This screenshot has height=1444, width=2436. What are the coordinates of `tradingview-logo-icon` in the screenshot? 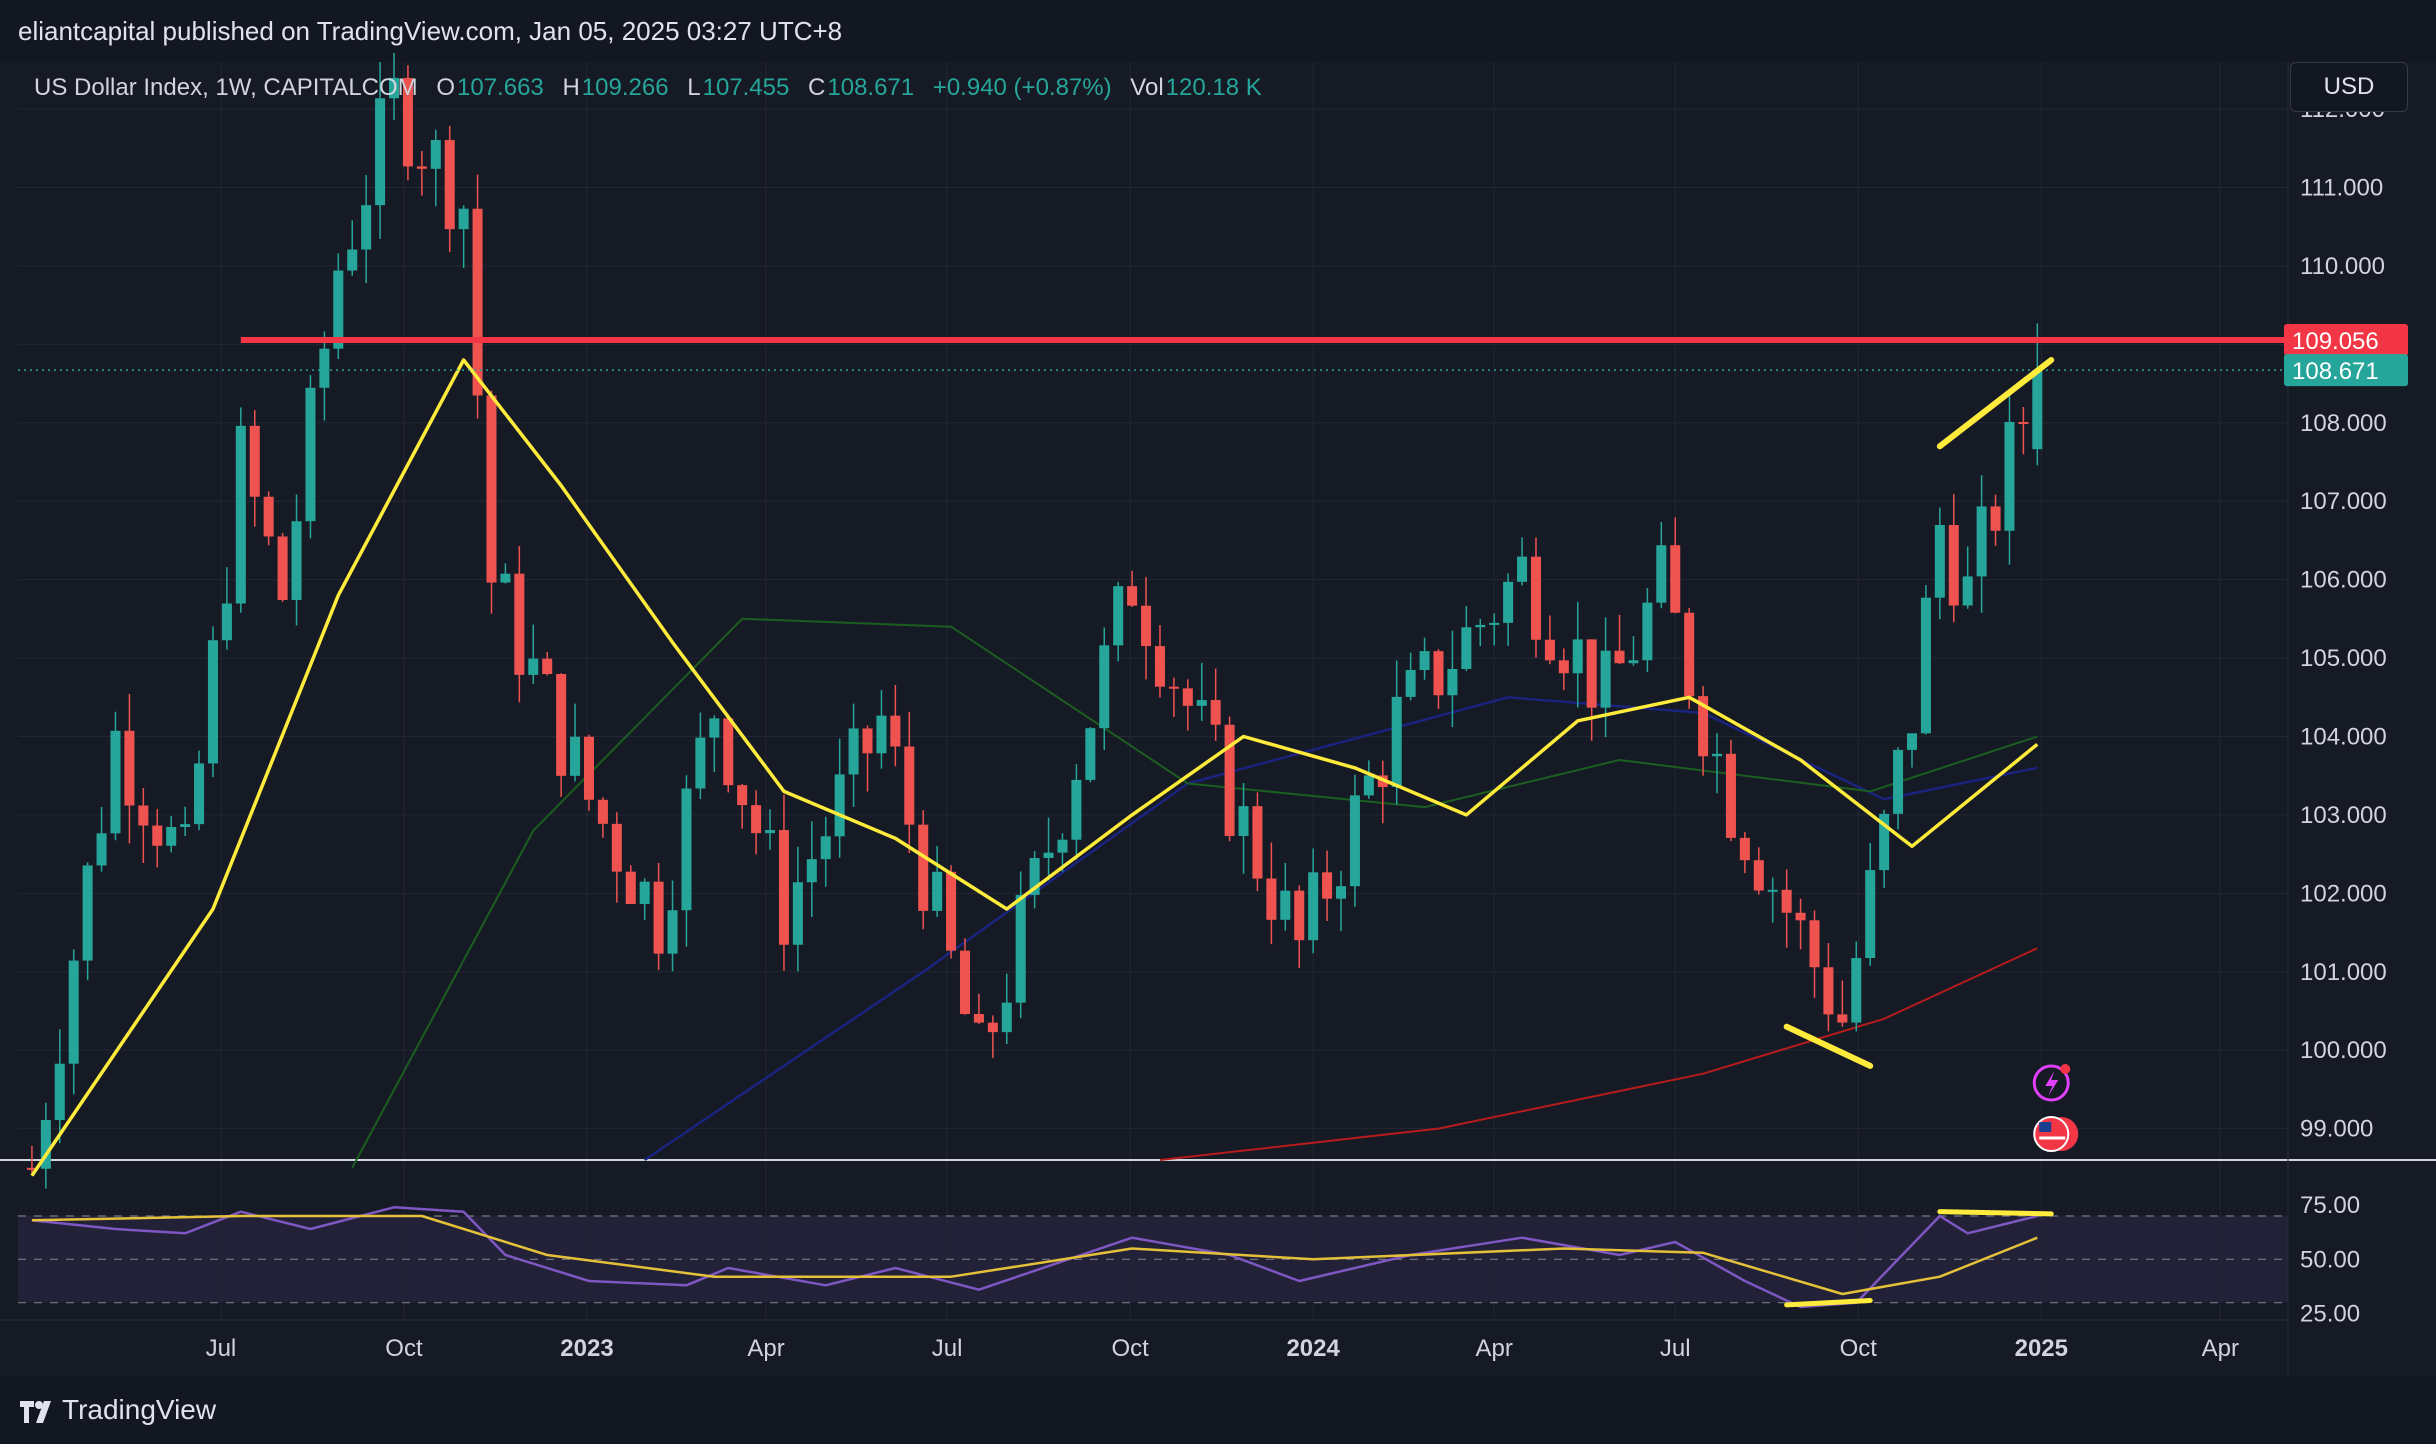 It's located at (35, 1411).